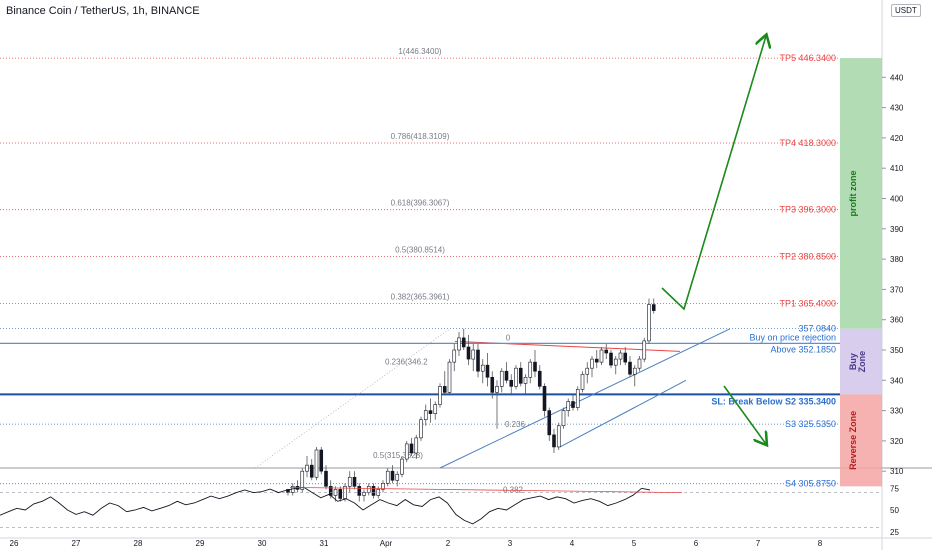  I want to click on channel-dotted-line, so click(352, 398).